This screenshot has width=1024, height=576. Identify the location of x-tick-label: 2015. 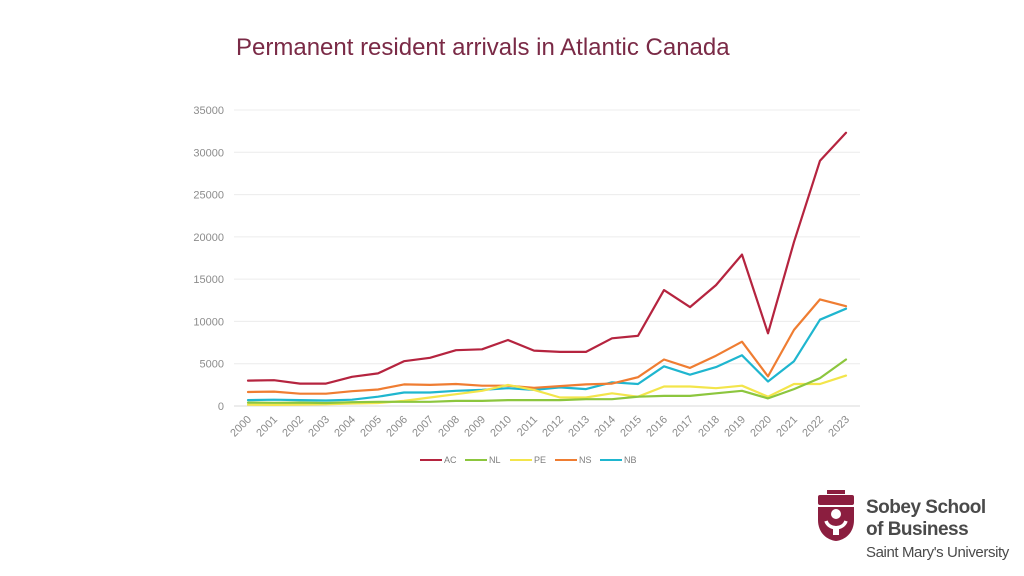
(631, 427).